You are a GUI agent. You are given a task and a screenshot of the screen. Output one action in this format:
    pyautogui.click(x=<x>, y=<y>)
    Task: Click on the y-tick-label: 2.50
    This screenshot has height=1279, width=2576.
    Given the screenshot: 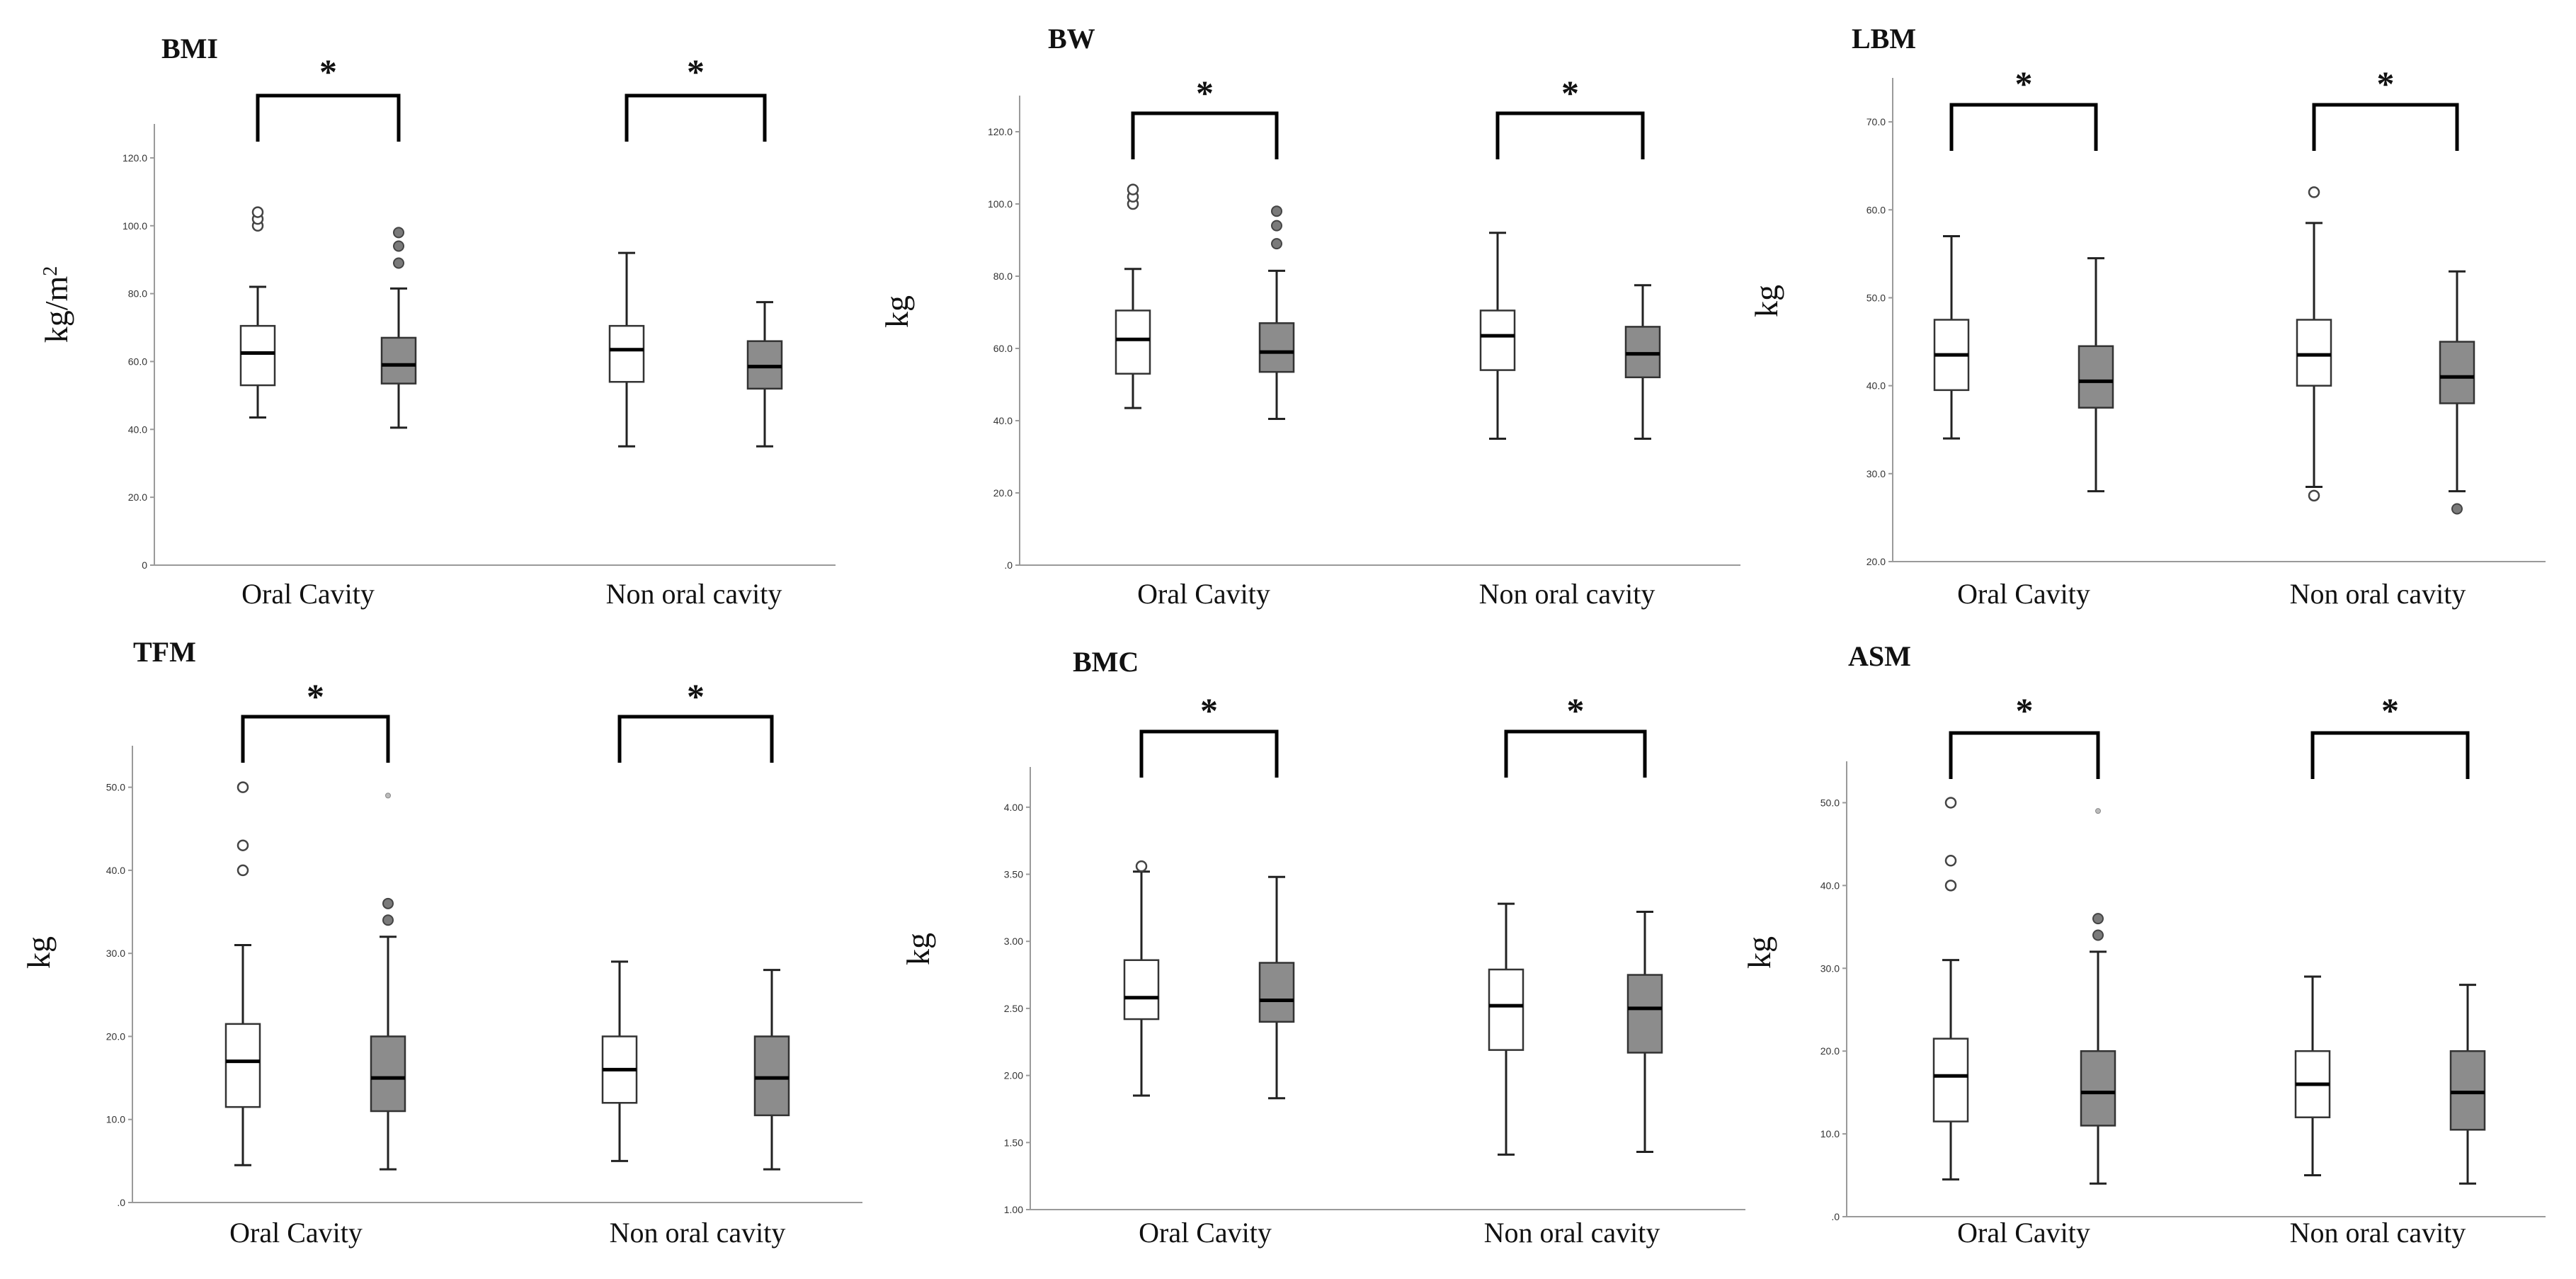 What is the action you would take?
    pyautogui.click(x=1014, y=1008)
    